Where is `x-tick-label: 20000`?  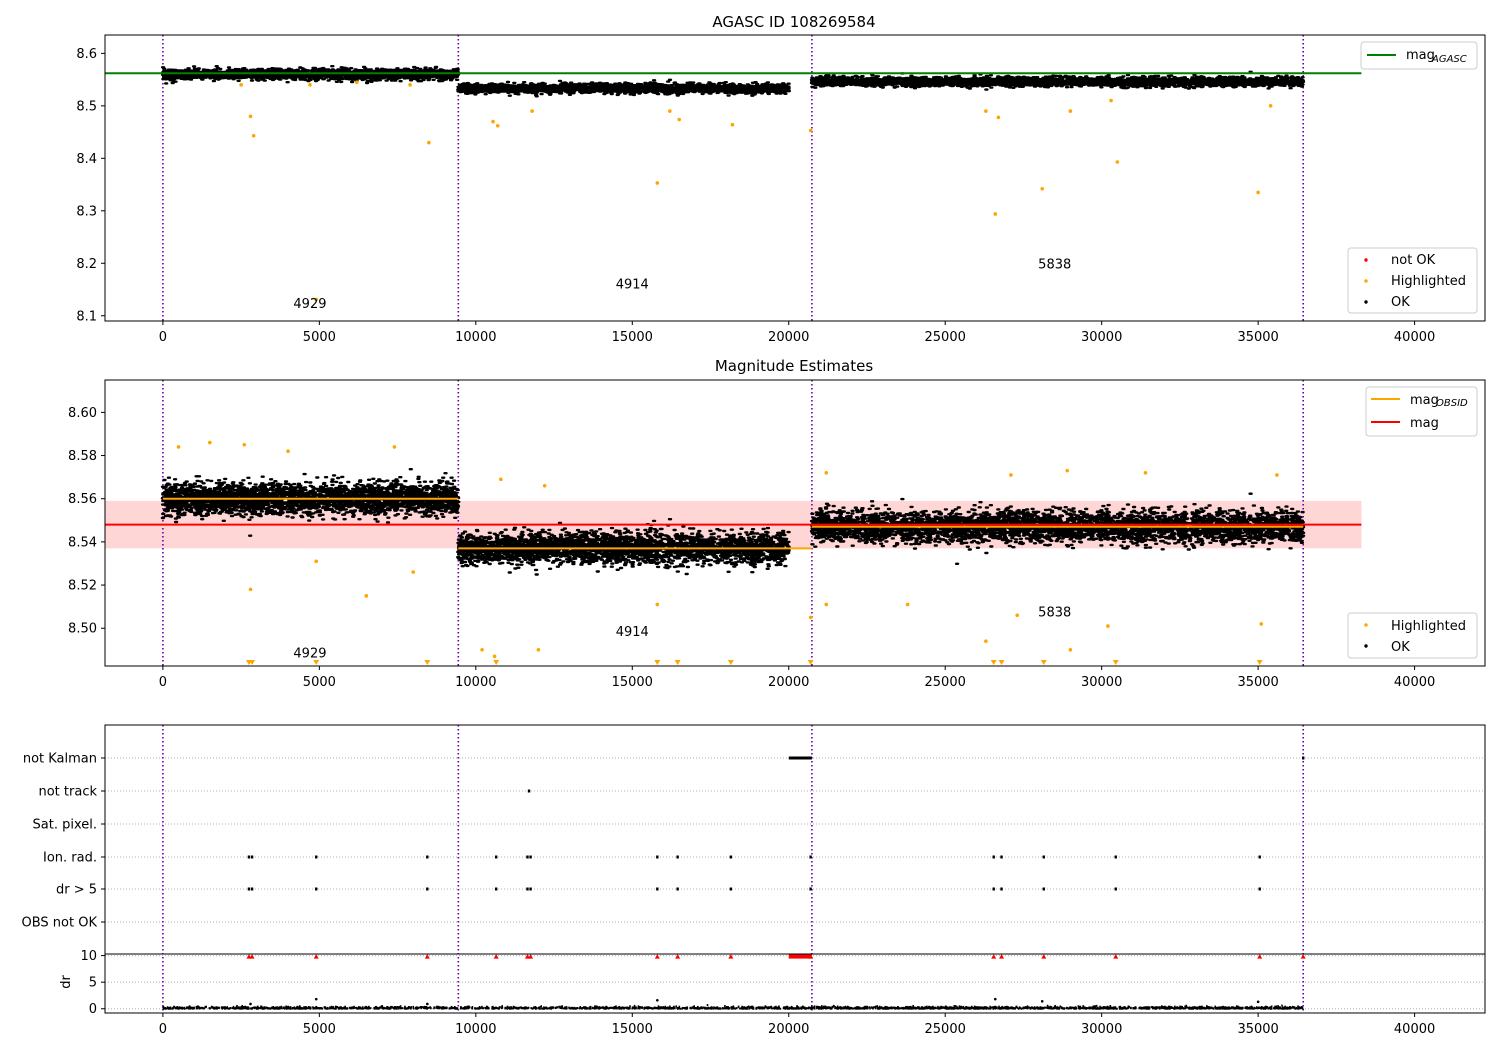 x-tick-label: 20000 is located at coordinates (788, 337).